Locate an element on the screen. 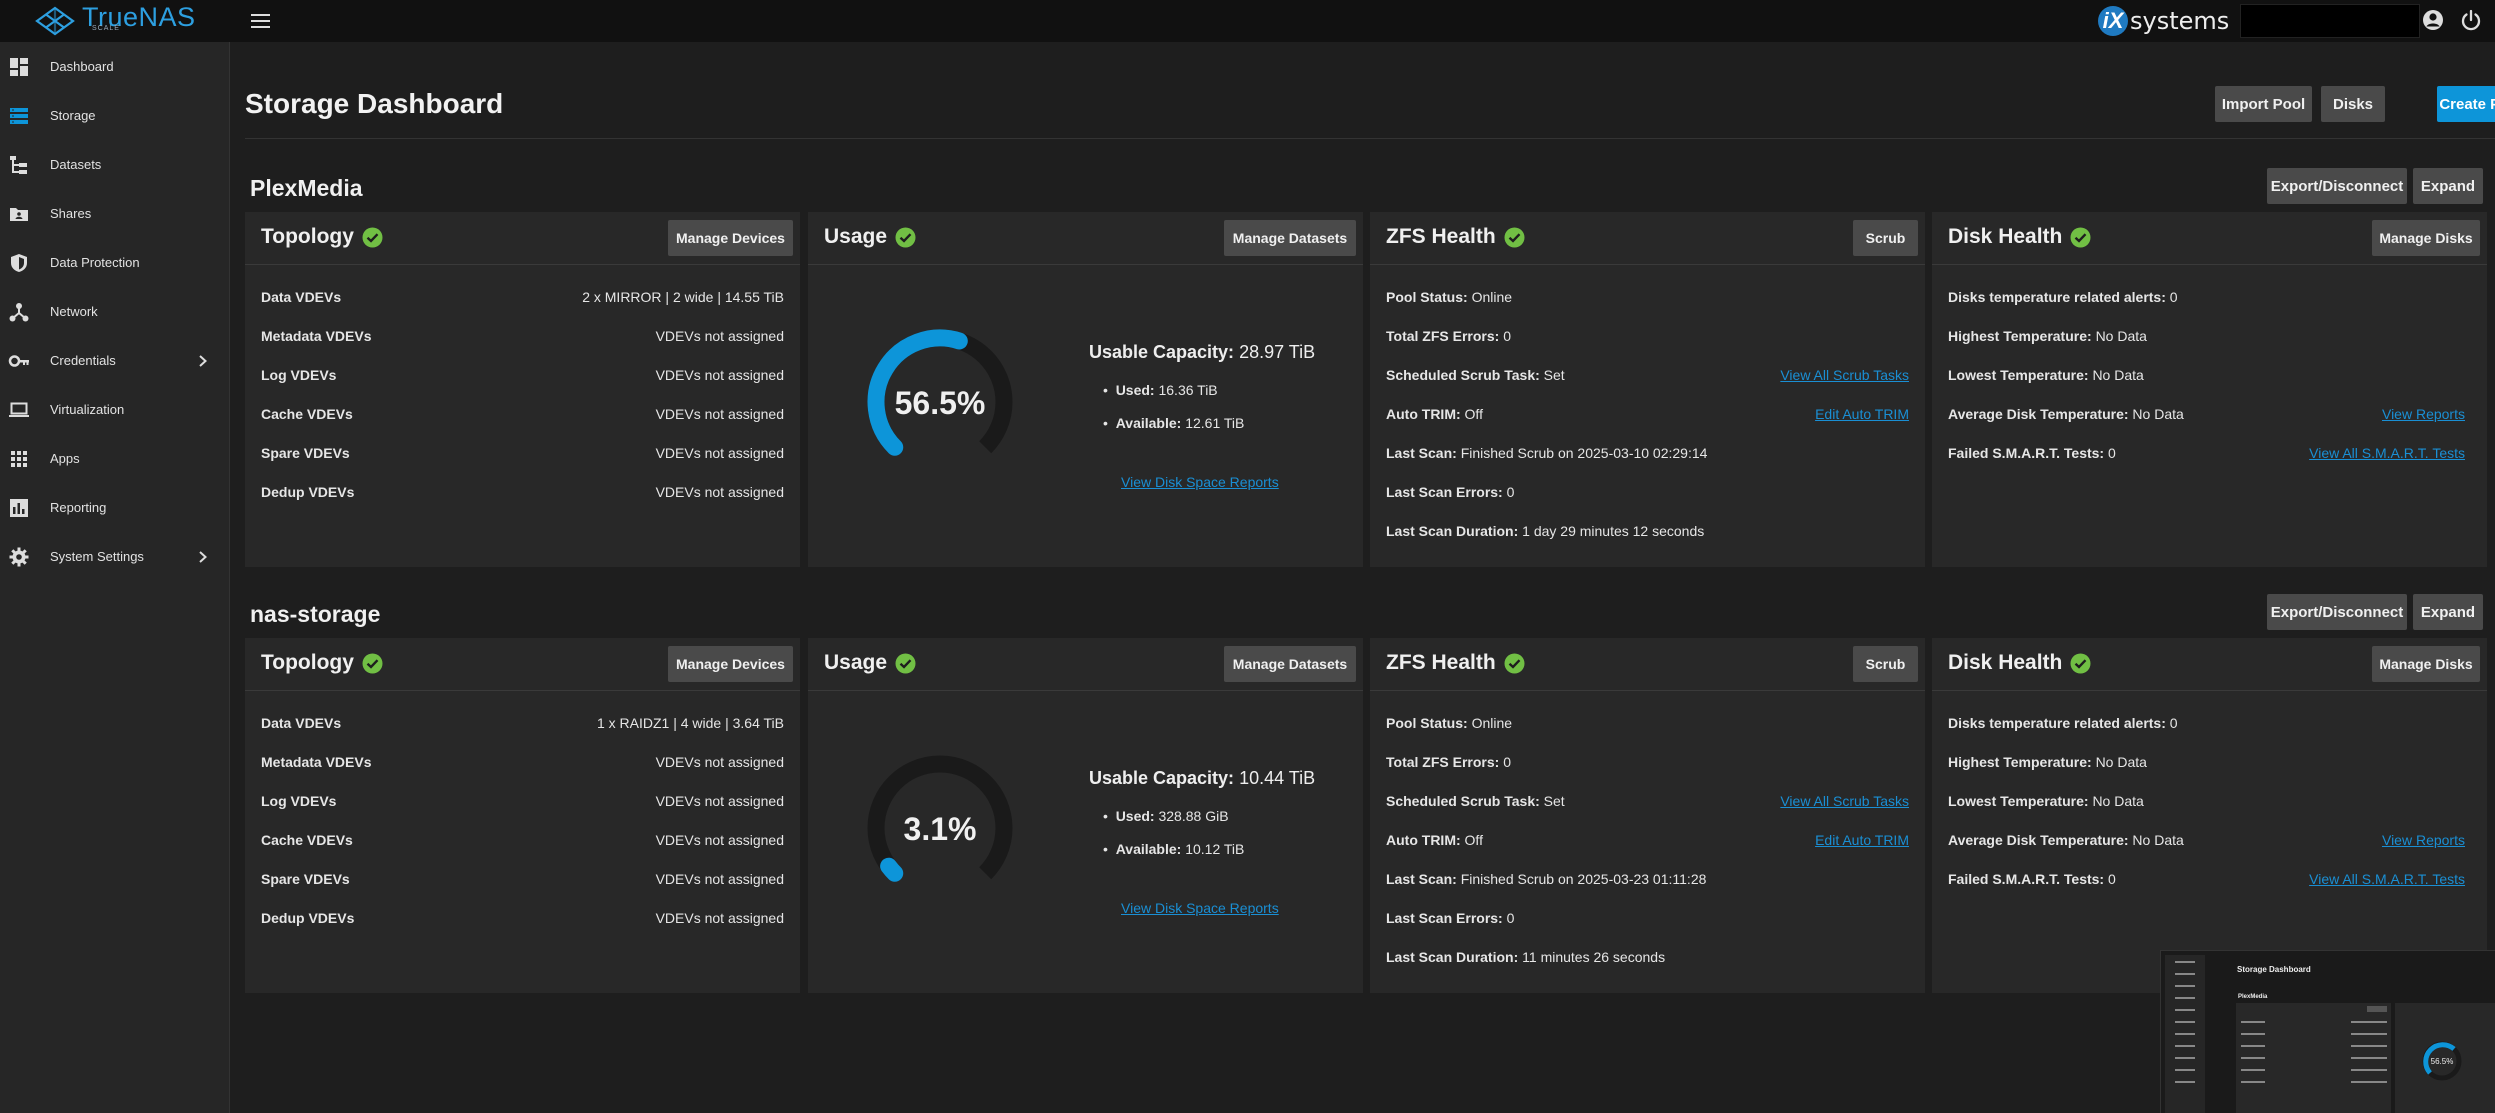 This screenshot has width=2495, height=1113. zfs-row-value: Off is located at coordinates (1473, 840).